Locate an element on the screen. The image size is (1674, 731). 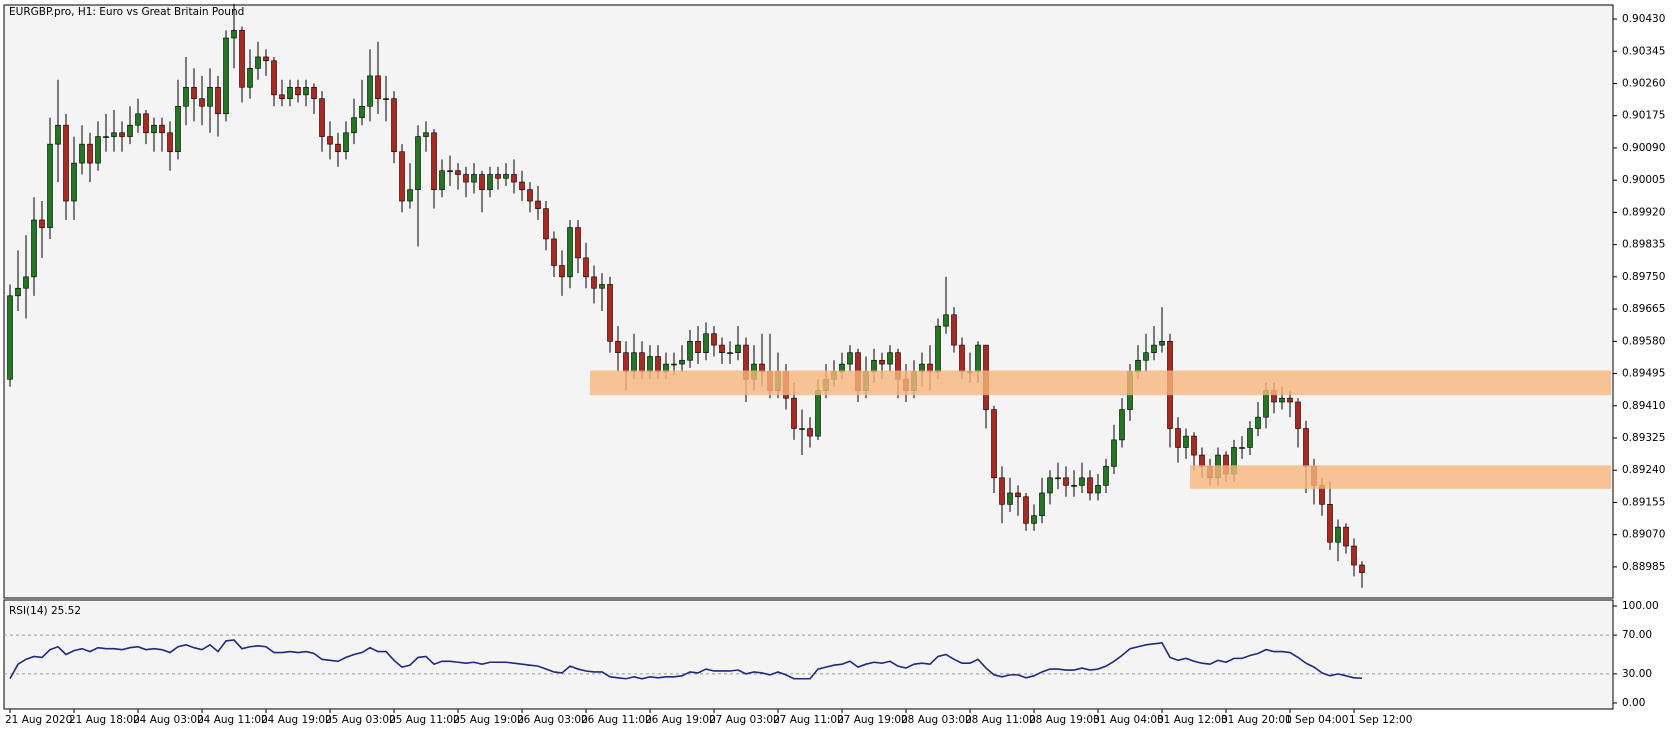
y-tick-label: 0.89240 is located at coordinates (1643, 470).